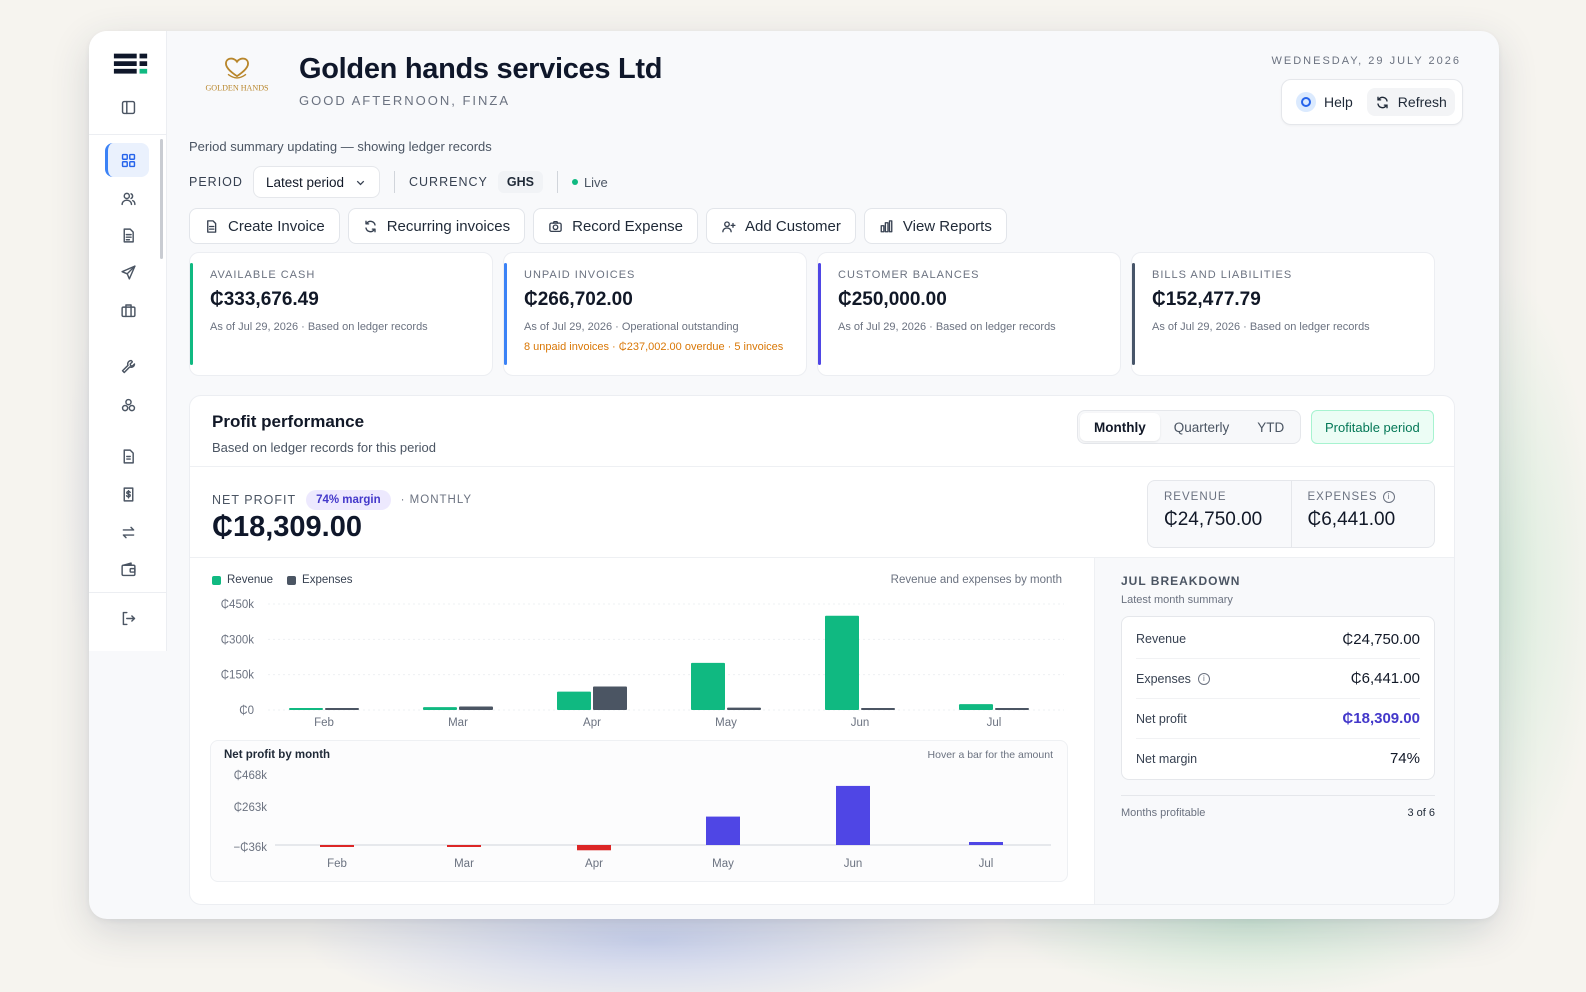  I want to click on breakdown-row-net-margin: Net margin 74%, so click(1278, 758).